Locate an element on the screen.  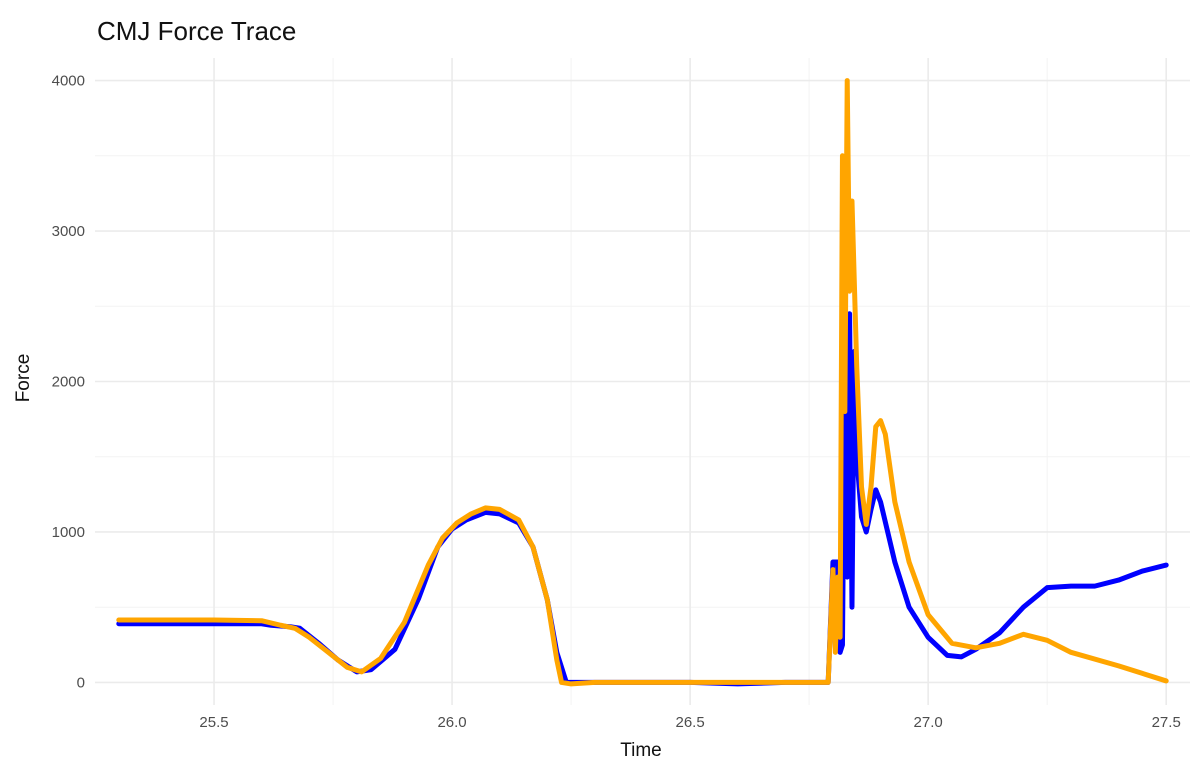
y-tick-label: 1000 is located at coordinates (68, 532).